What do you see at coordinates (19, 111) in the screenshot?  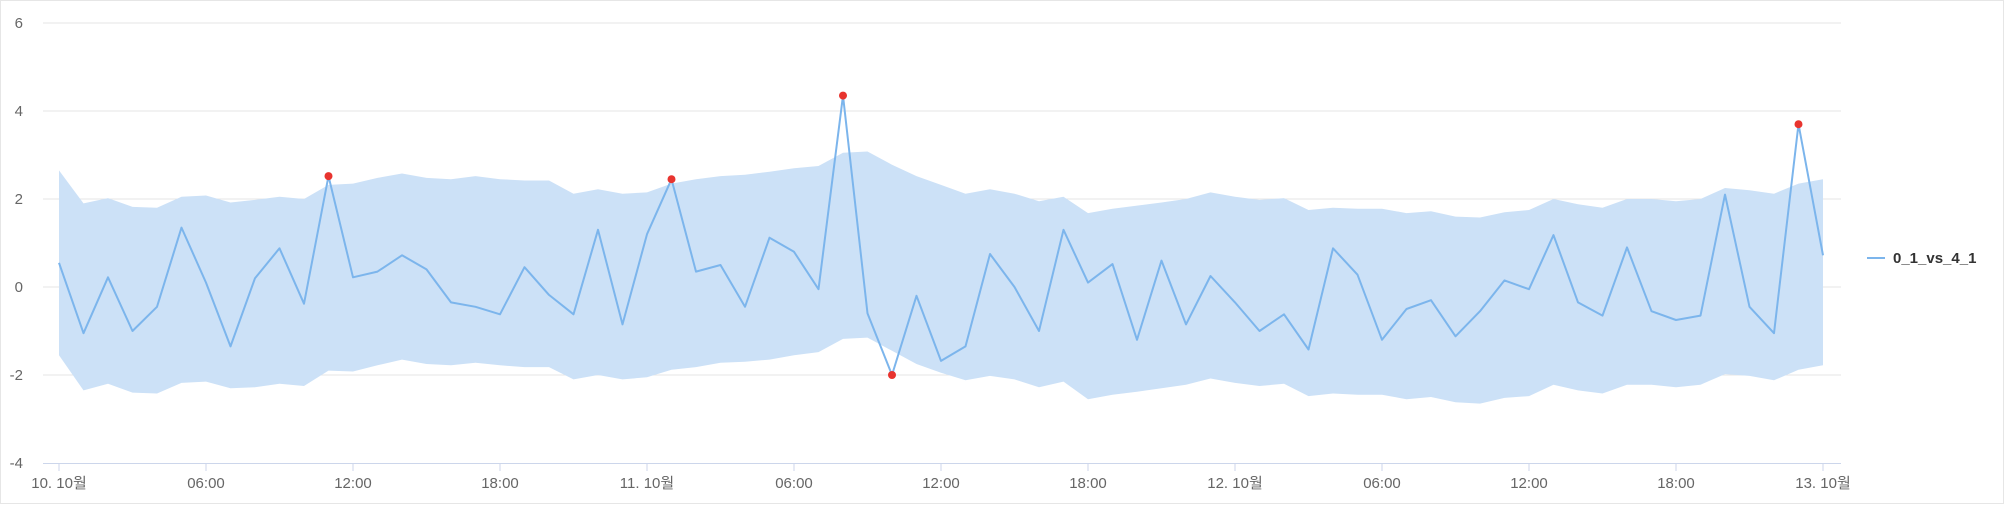 I see `y-tick-label: 4` at bounding box center [19, 111].